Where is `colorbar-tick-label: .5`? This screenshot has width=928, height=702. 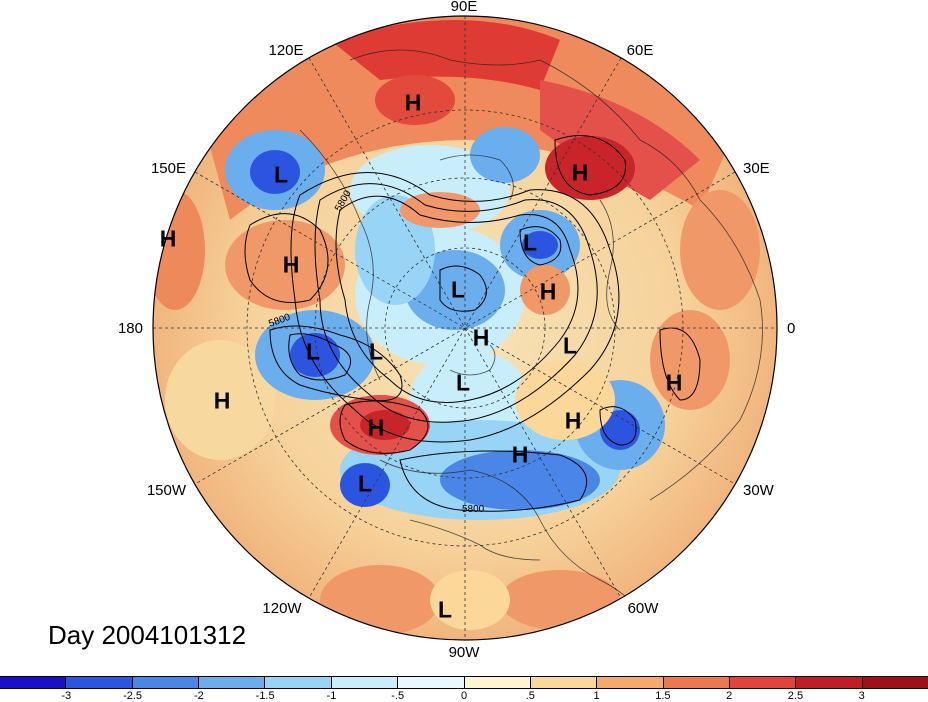
colorbar-tick-label: .5 is located at coordinates (530, 696).